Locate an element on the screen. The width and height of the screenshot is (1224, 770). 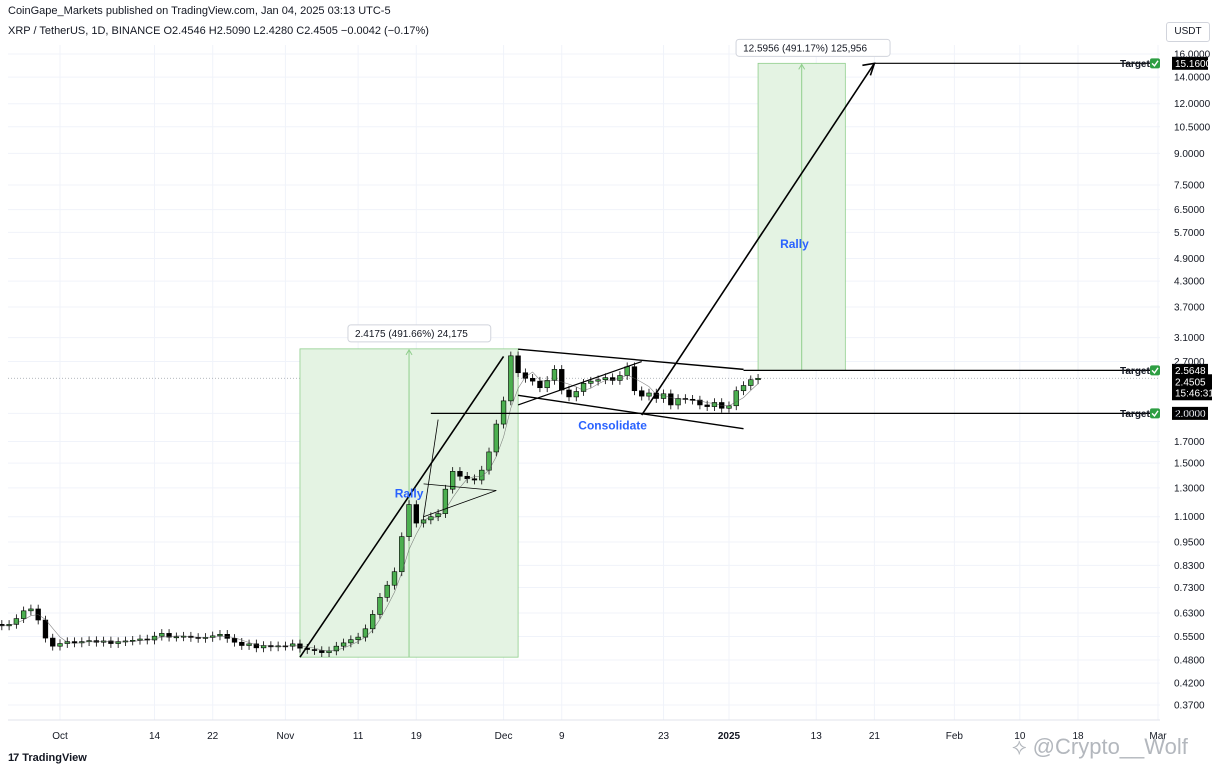
tradingview-logo: 17 TradingView is located at coordinates (47, 758).